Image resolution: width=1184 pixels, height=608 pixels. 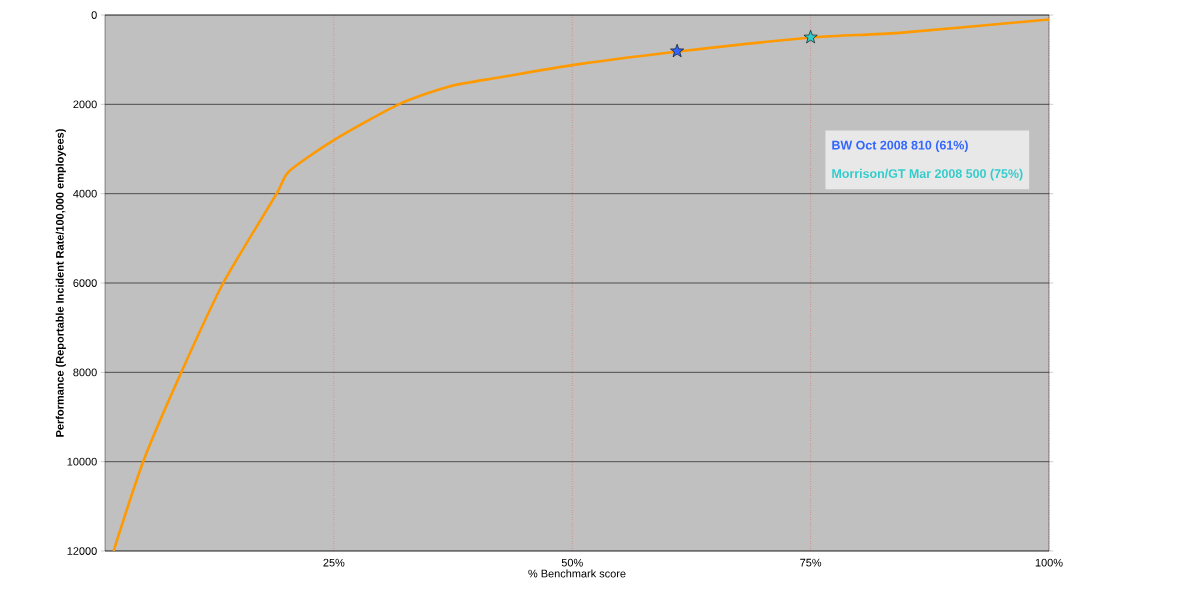 I want to click on y-axis-title: Performance (Reportable Incident Rate/100,000 employees), so click(x=60, y=283).